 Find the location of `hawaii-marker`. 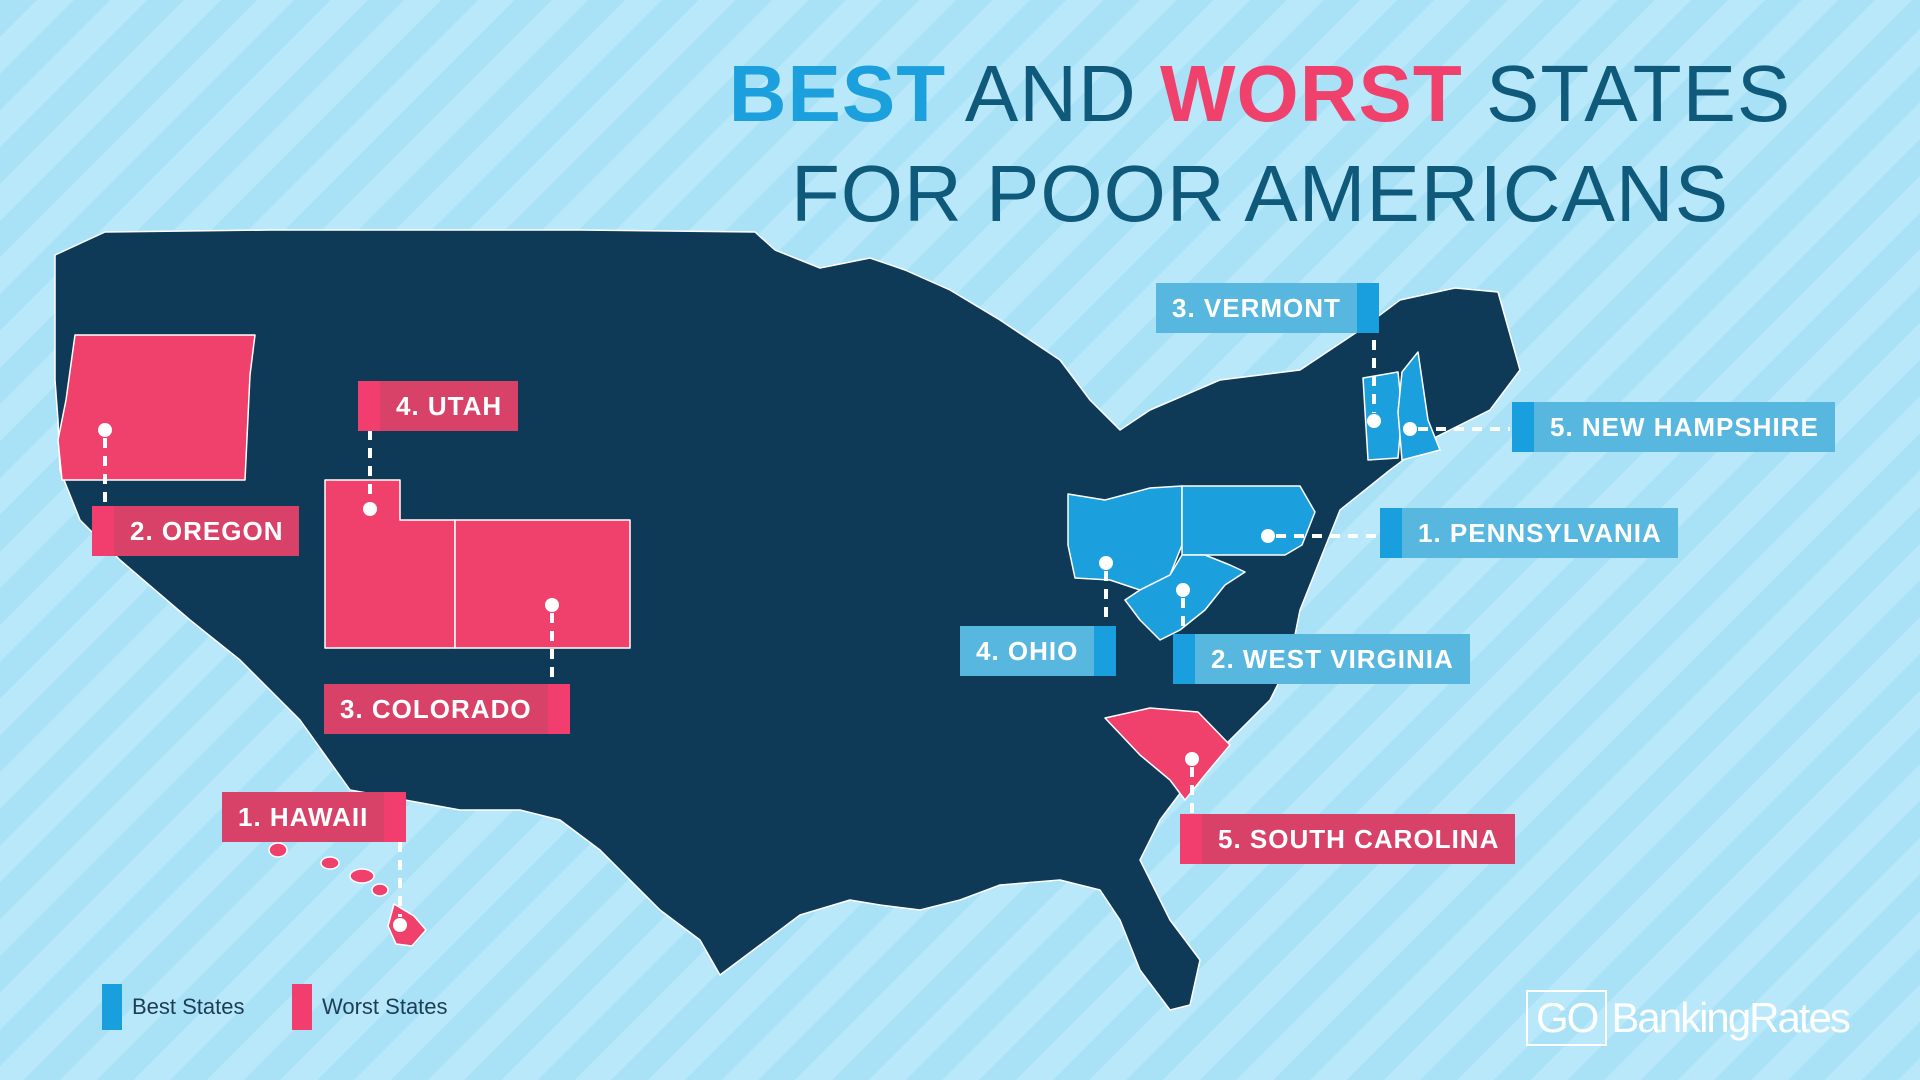

hawaii-marker is located at coordinates (400, 925).